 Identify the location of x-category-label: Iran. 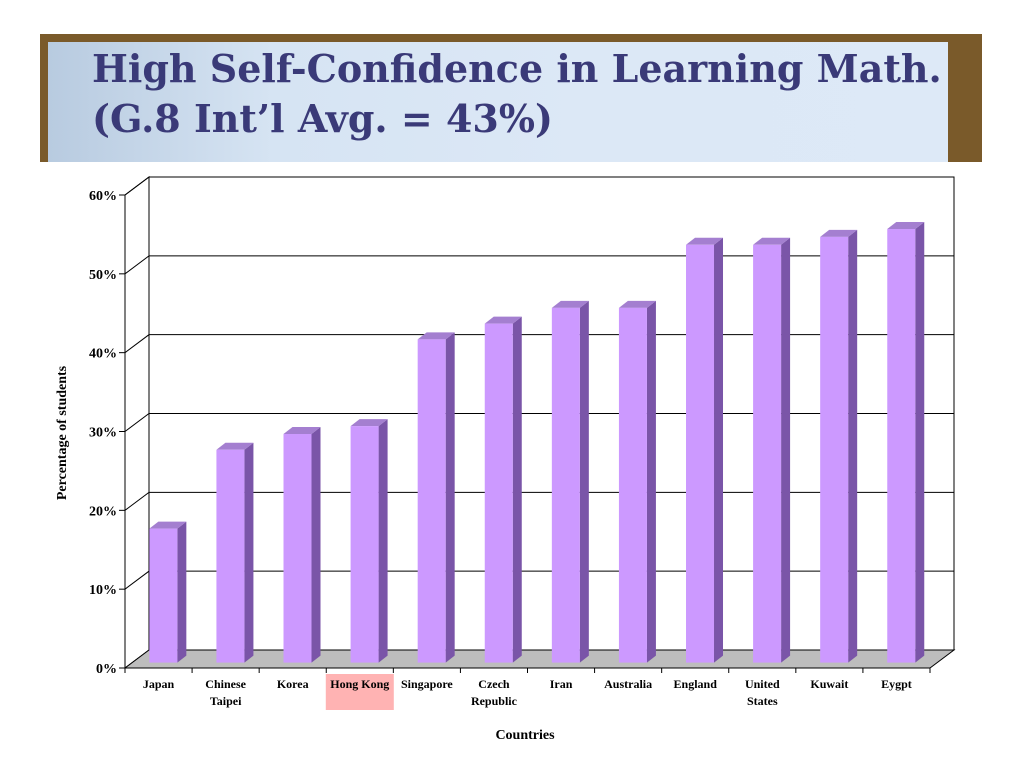
(561, 684).